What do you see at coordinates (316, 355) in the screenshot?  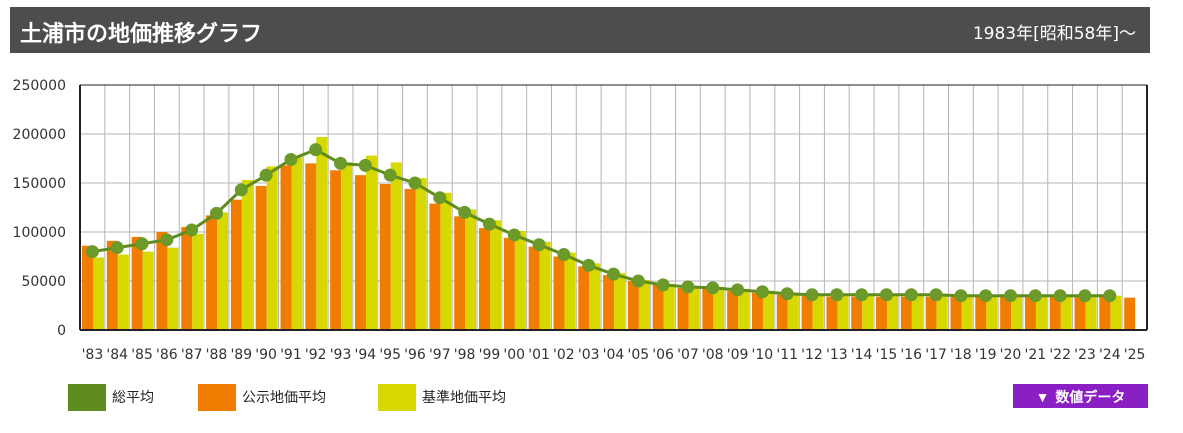 I see `x-tick-label: '92` at bounding box center [316, 355].